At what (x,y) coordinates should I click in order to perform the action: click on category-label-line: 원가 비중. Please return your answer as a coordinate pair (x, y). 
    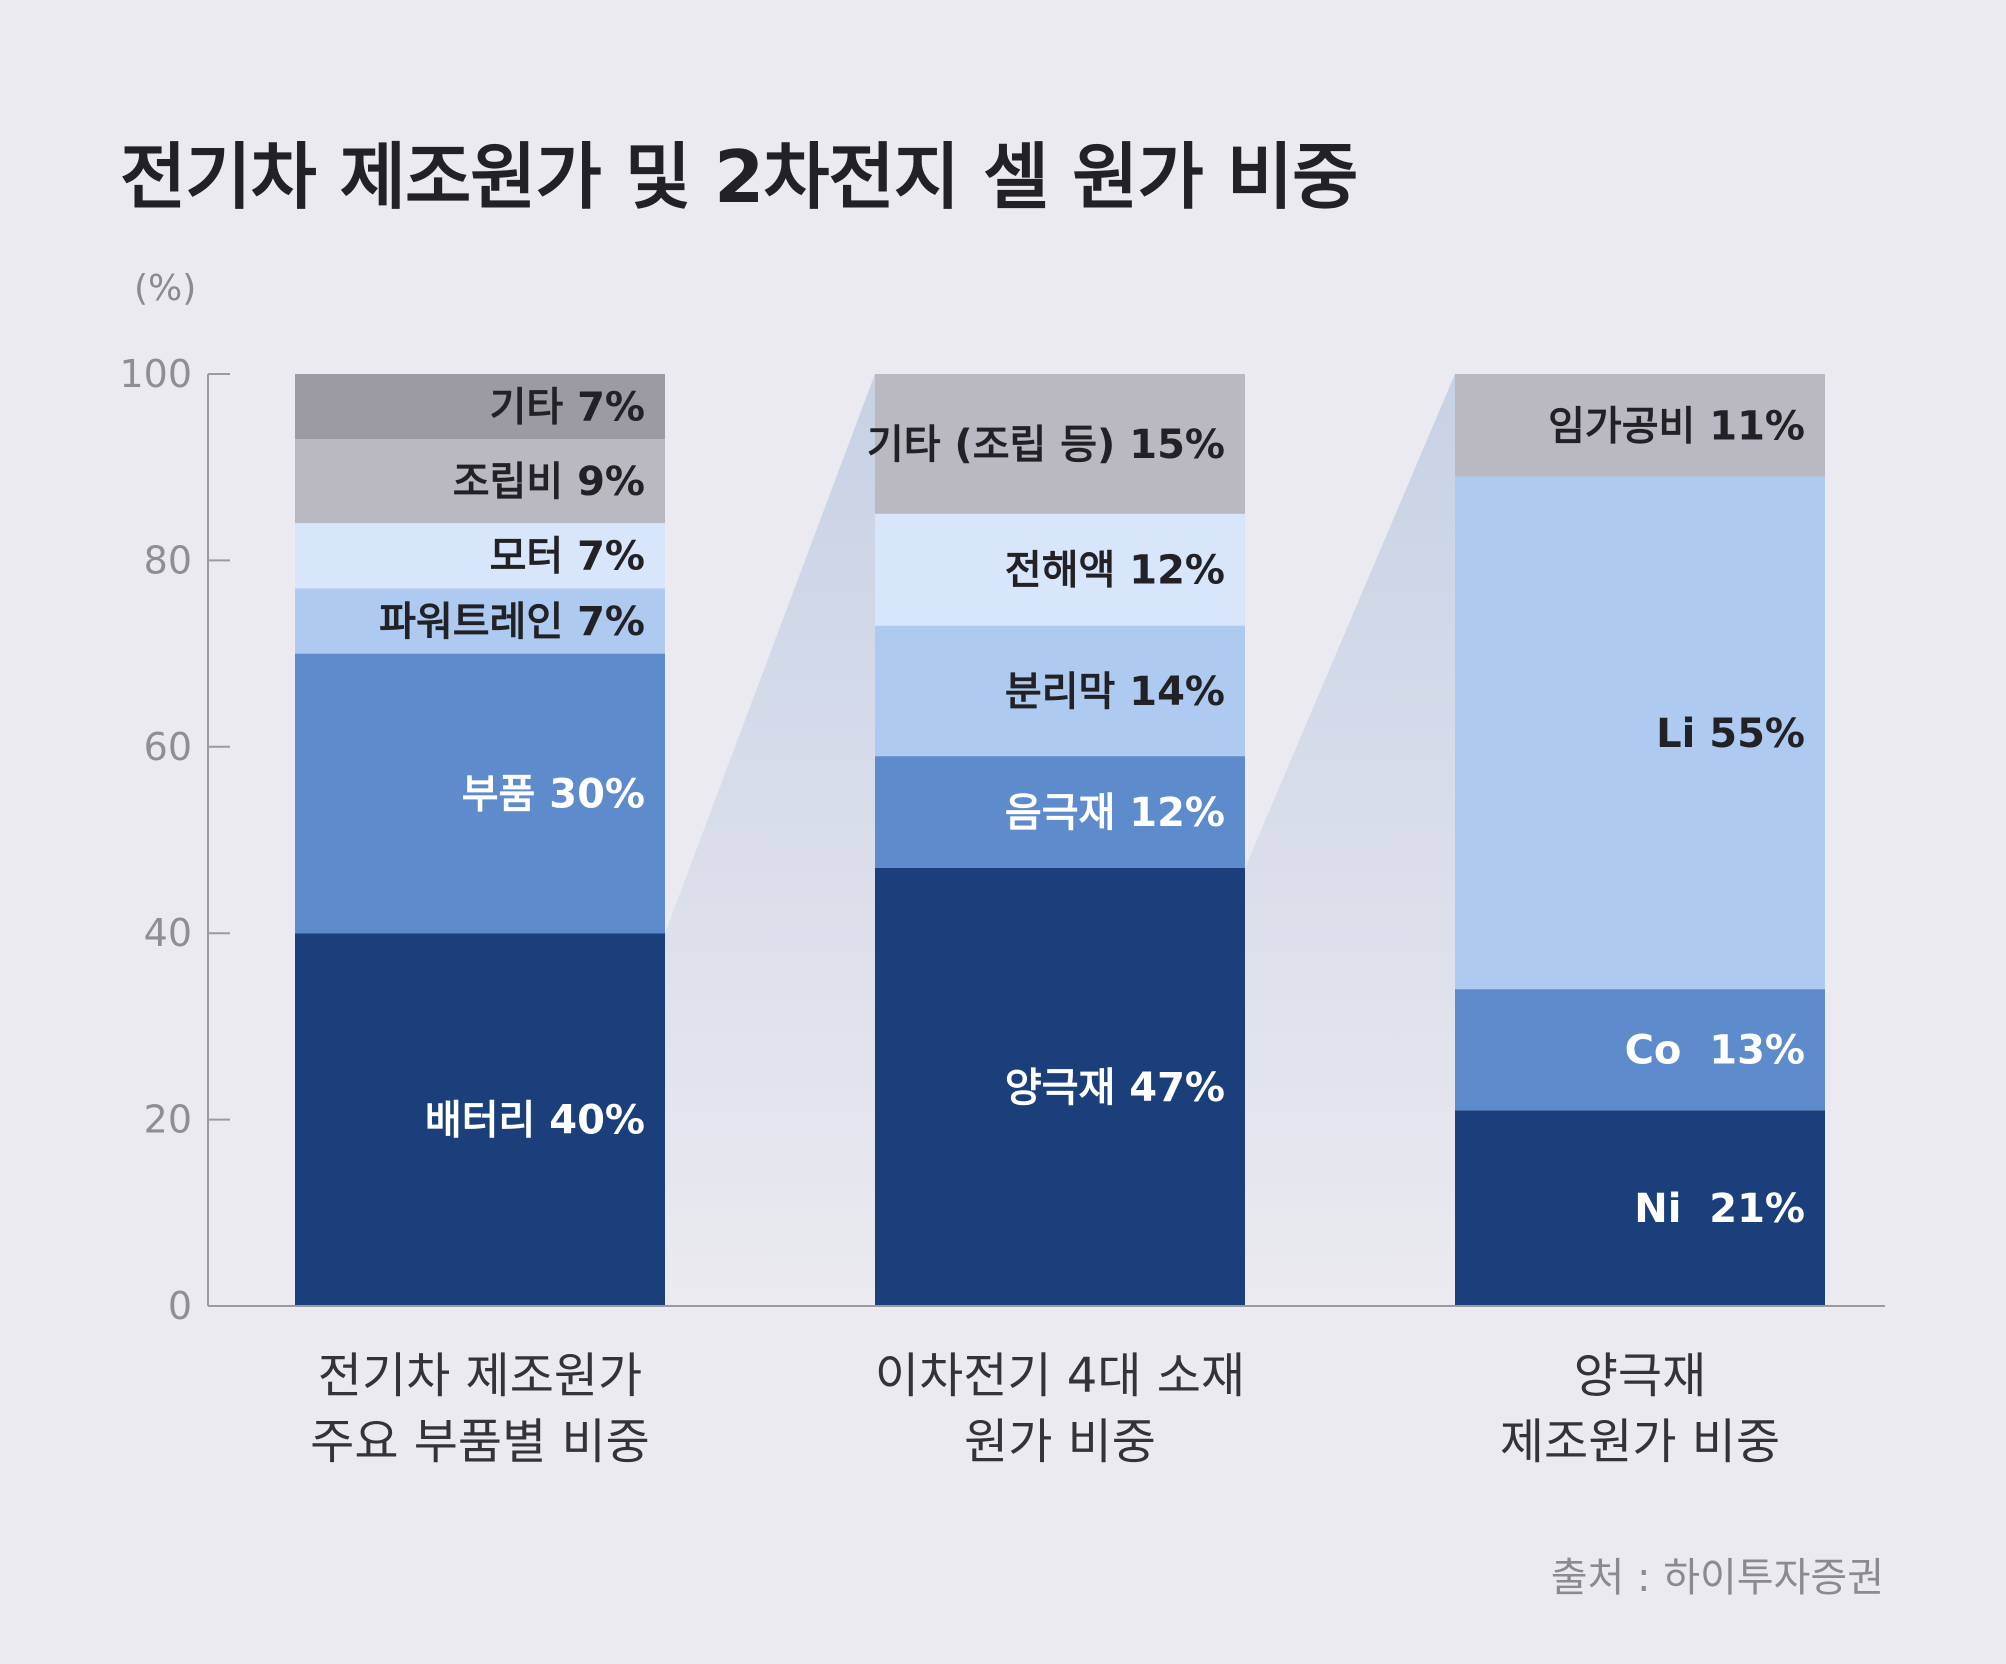
    Looking at the image, I should click on (1060, 1442).